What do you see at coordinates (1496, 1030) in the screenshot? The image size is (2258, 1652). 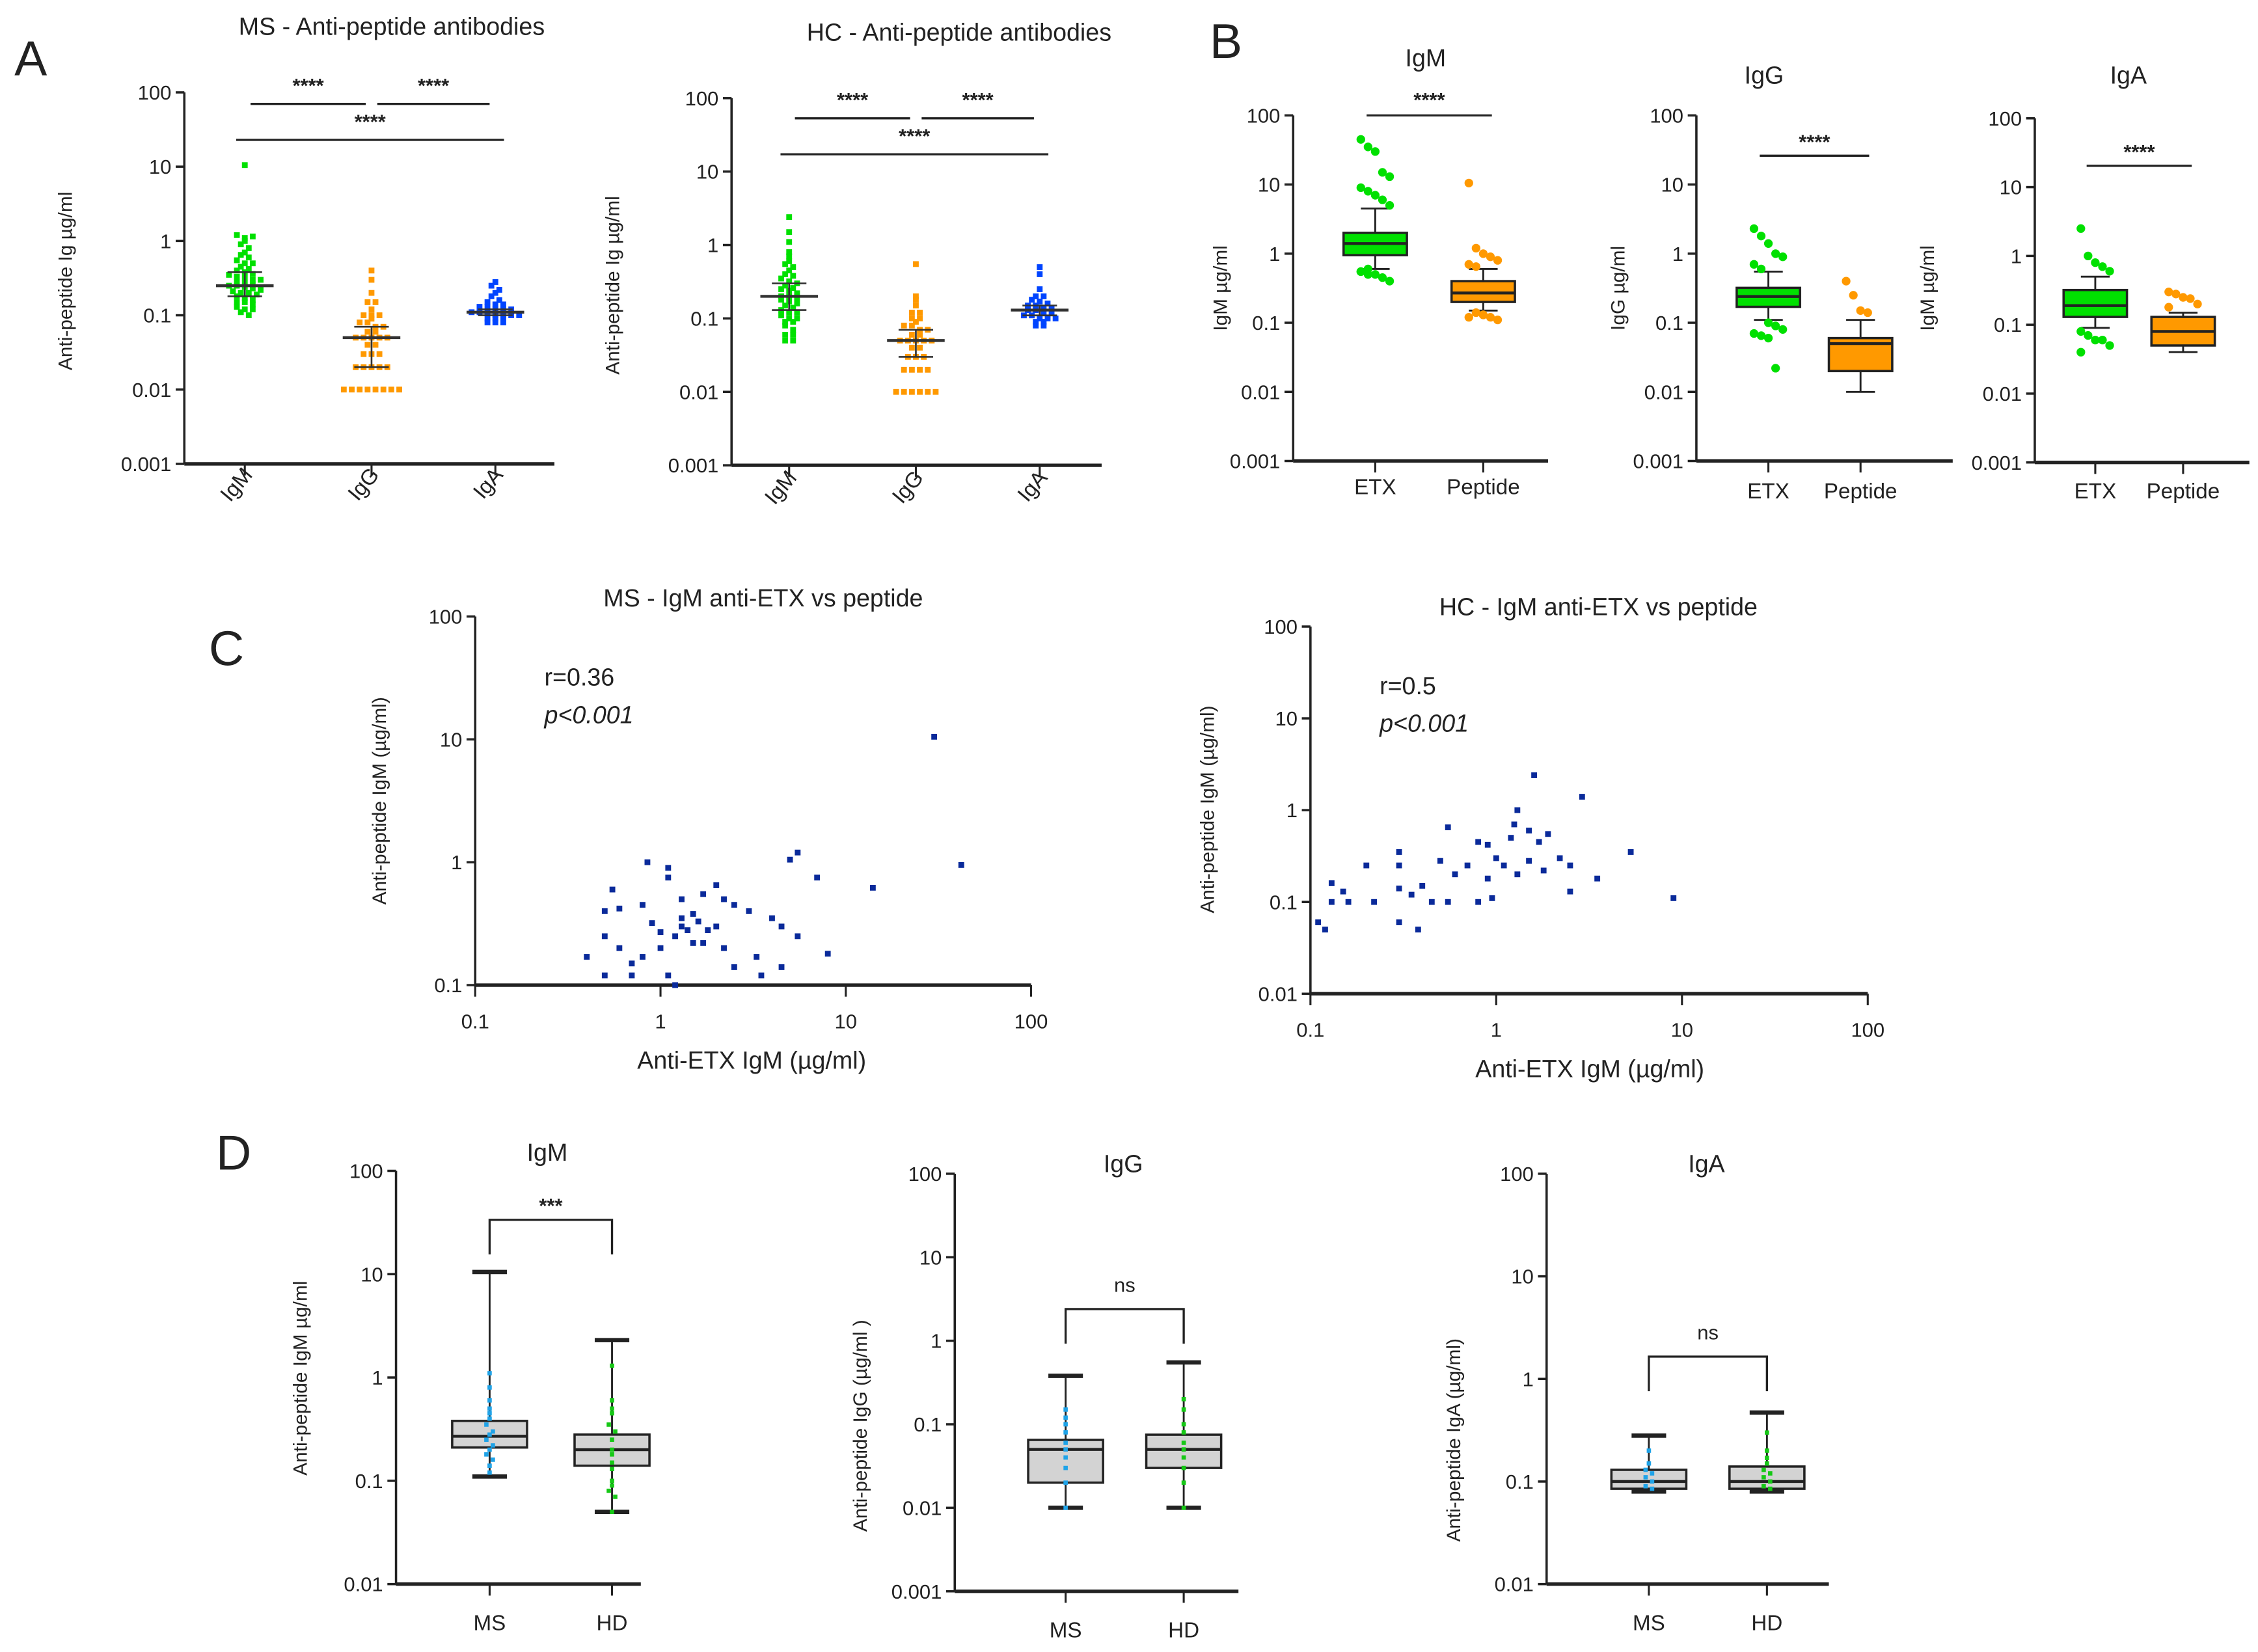 I see `x-tick-label: 1` at bounding box center [1496, 1030].